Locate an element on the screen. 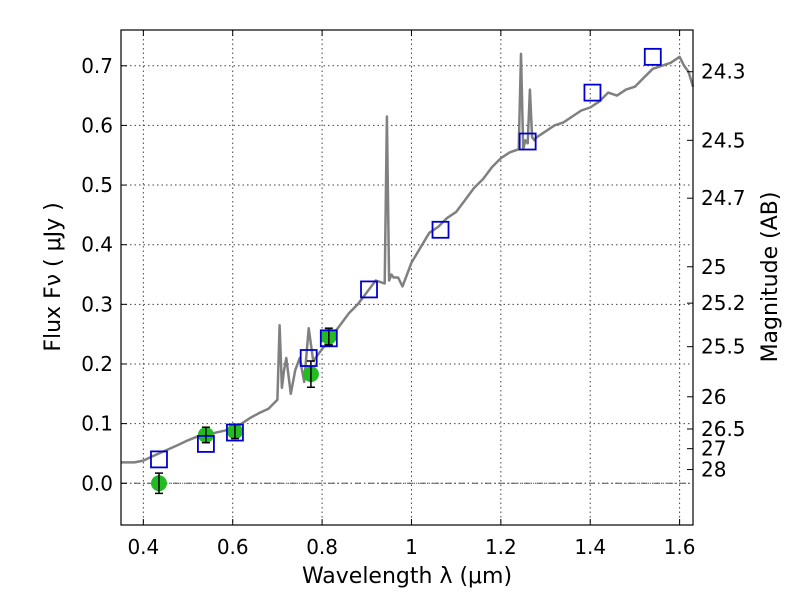  magnitude-tick-label: 25.2 is located at coordinates (723, 303).